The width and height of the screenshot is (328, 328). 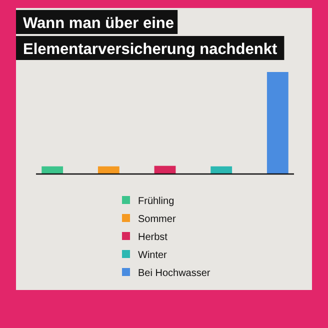 I want to click on legend-label: Frühling, so click(x=156, y=201).